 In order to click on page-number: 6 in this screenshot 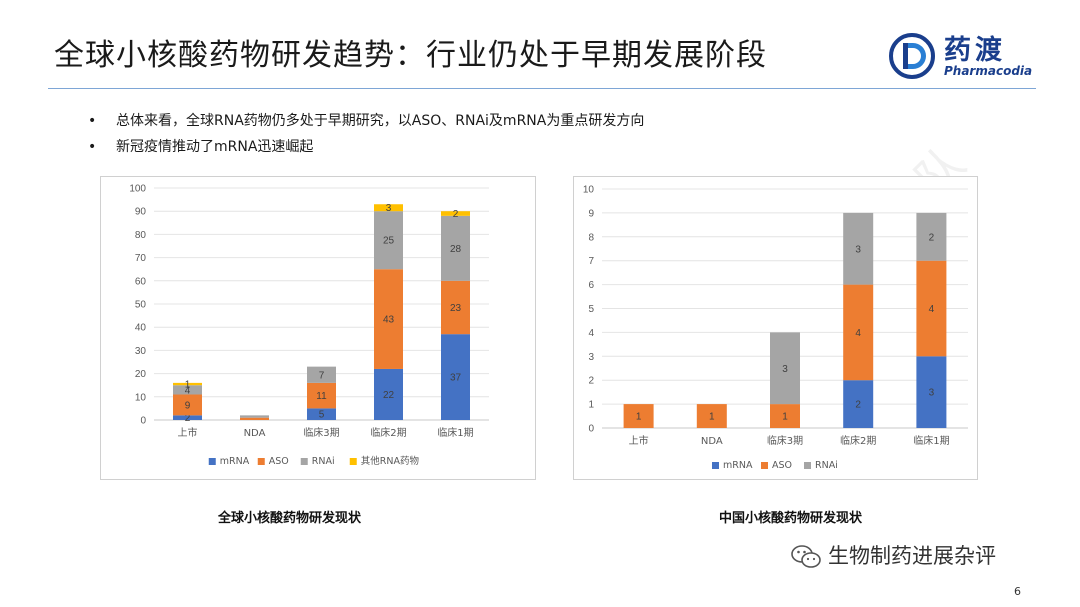, I will do `click(1017, 591)`.